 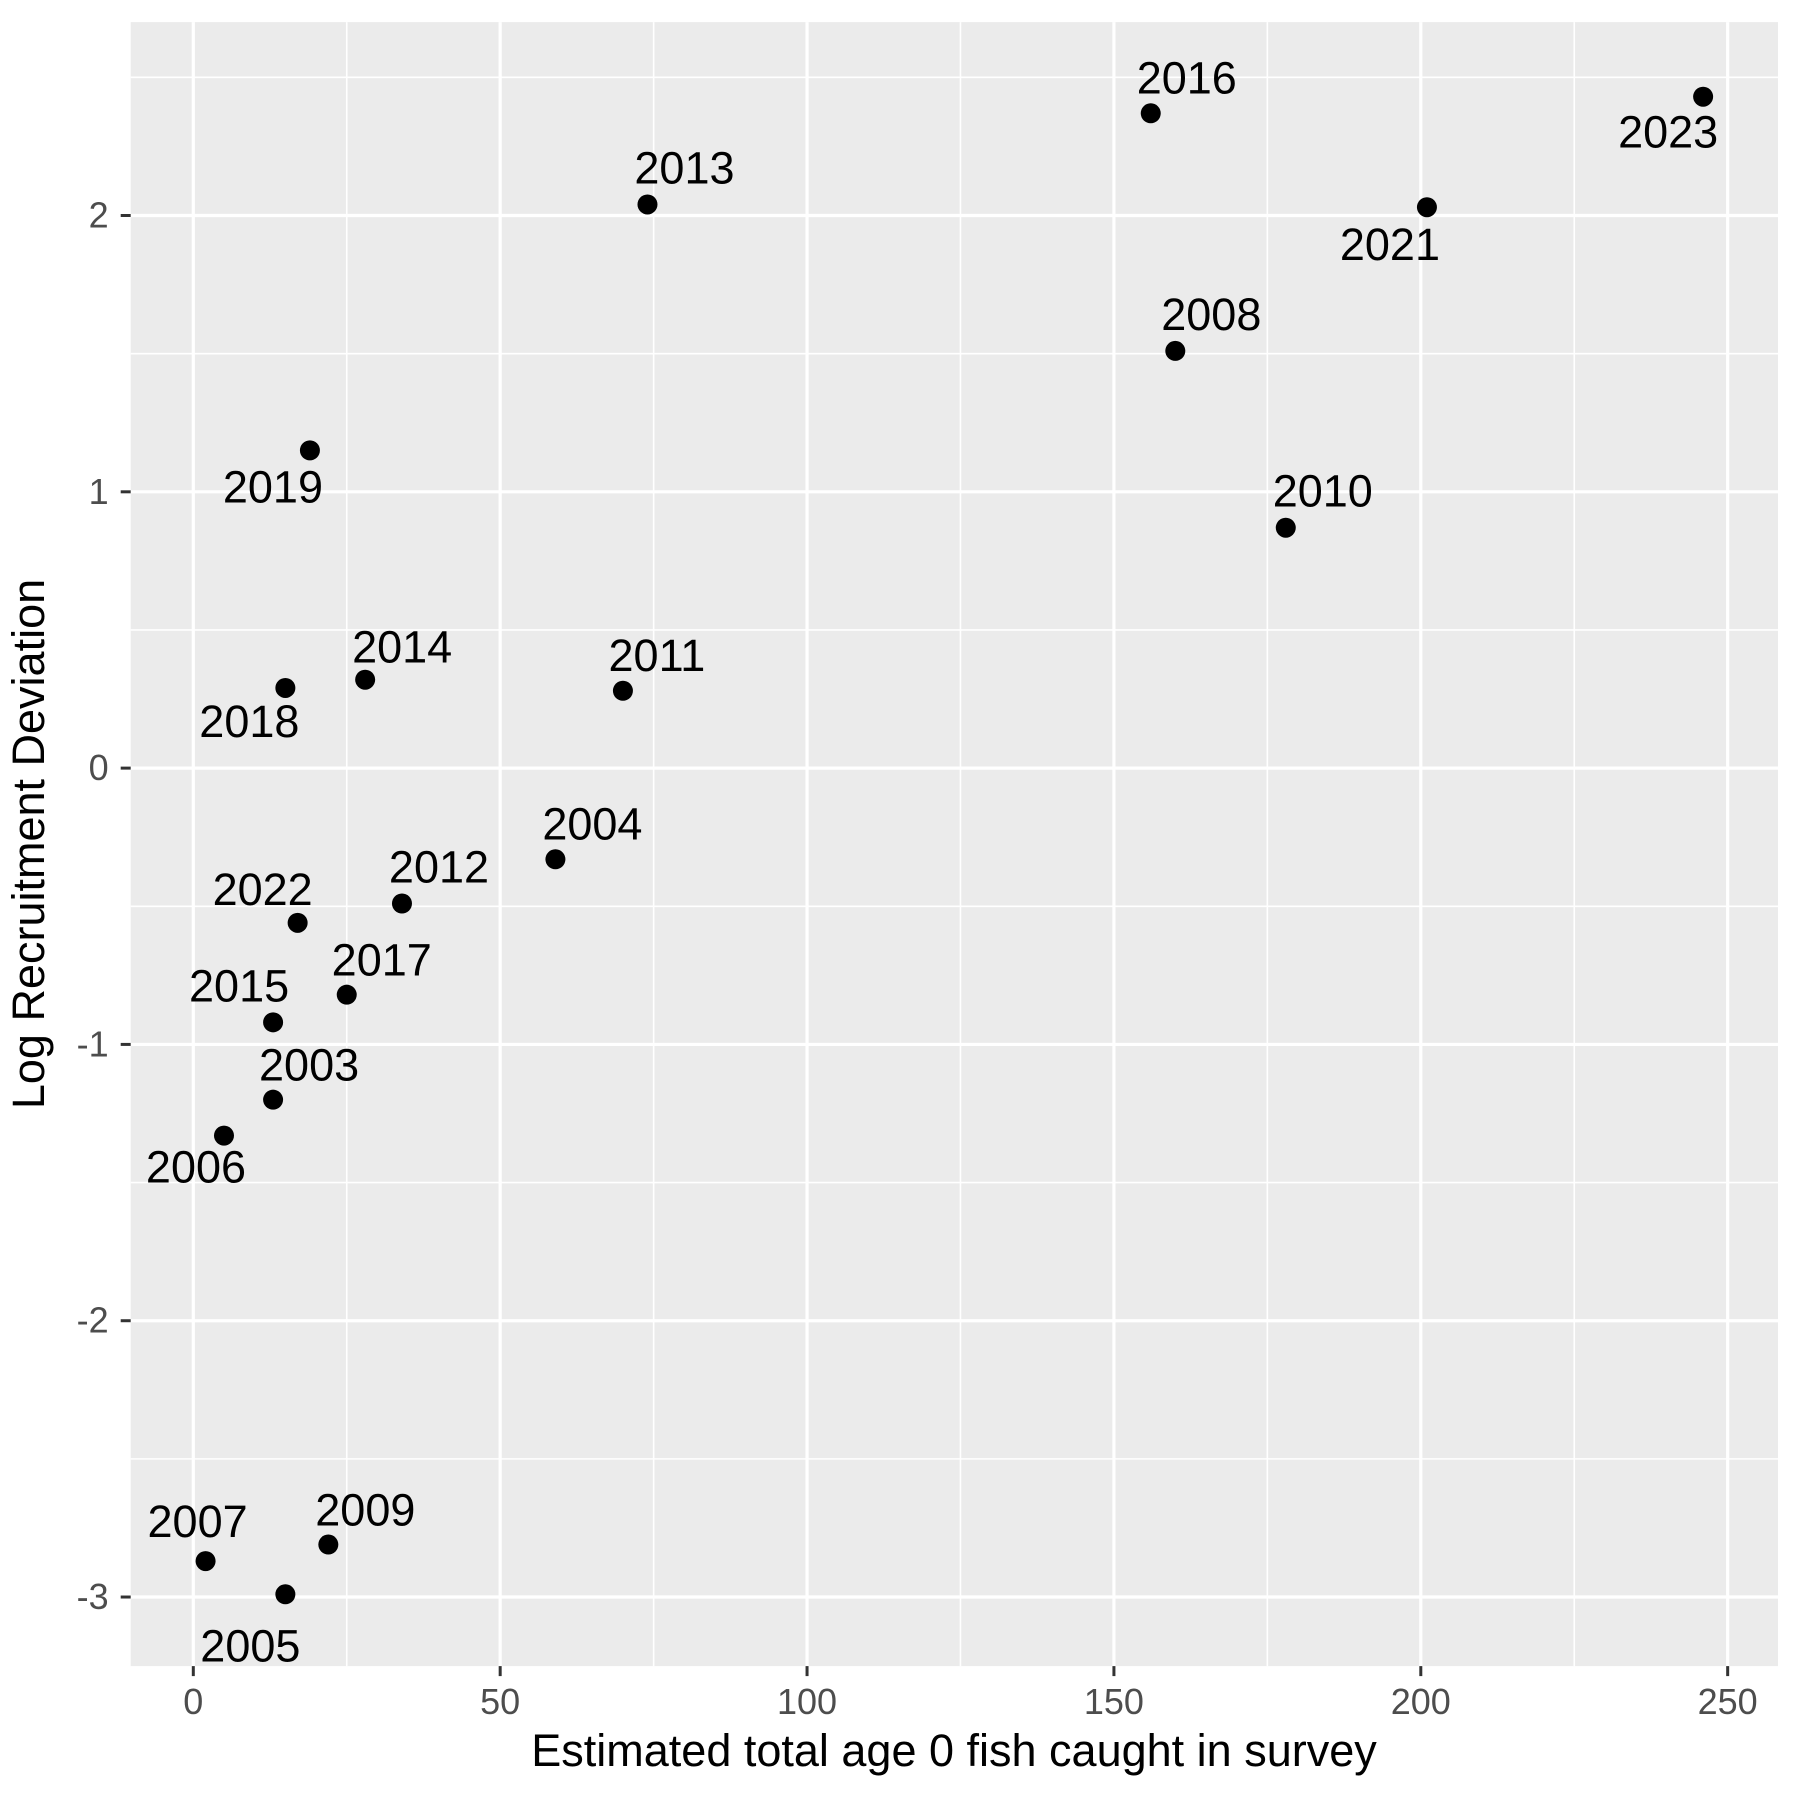 I want to click on point-year-label: 2006, so click(x=196, y=1167).